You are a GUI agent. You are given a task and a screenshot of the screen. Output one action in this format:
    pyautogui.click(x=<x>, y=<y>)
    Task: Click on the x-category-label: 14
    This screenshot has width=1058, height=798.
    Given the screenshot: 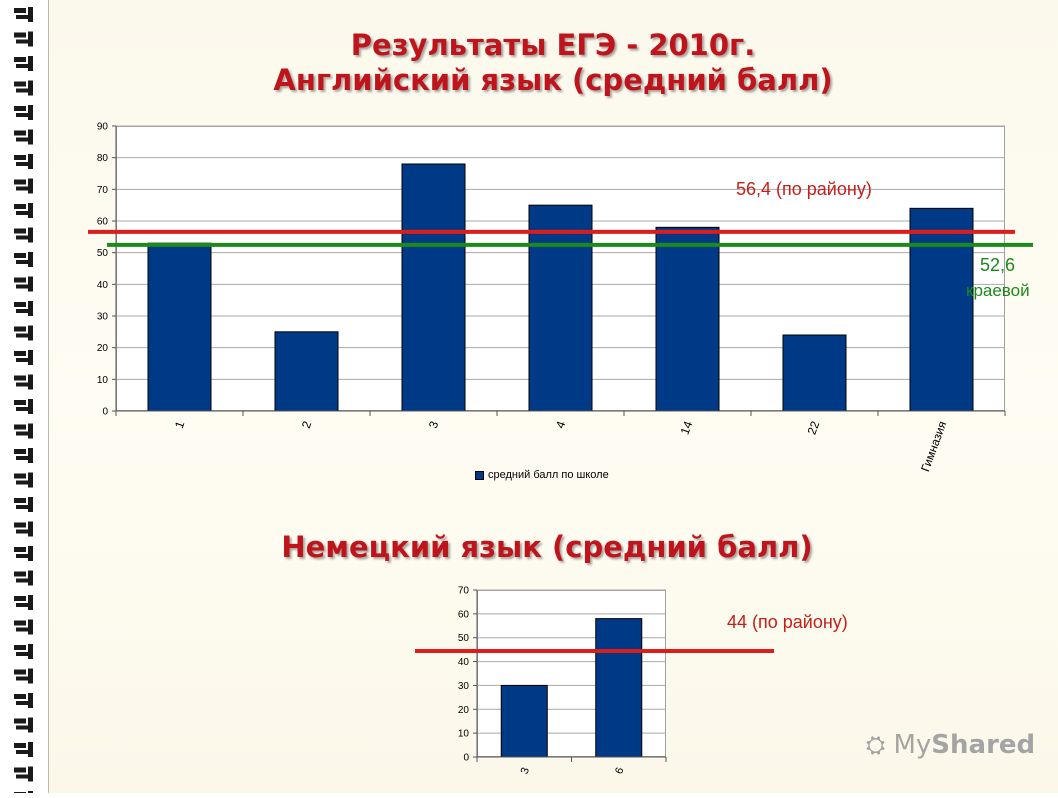 What is the action you would take?
    pyautogui.click(x=687, y=428)
    